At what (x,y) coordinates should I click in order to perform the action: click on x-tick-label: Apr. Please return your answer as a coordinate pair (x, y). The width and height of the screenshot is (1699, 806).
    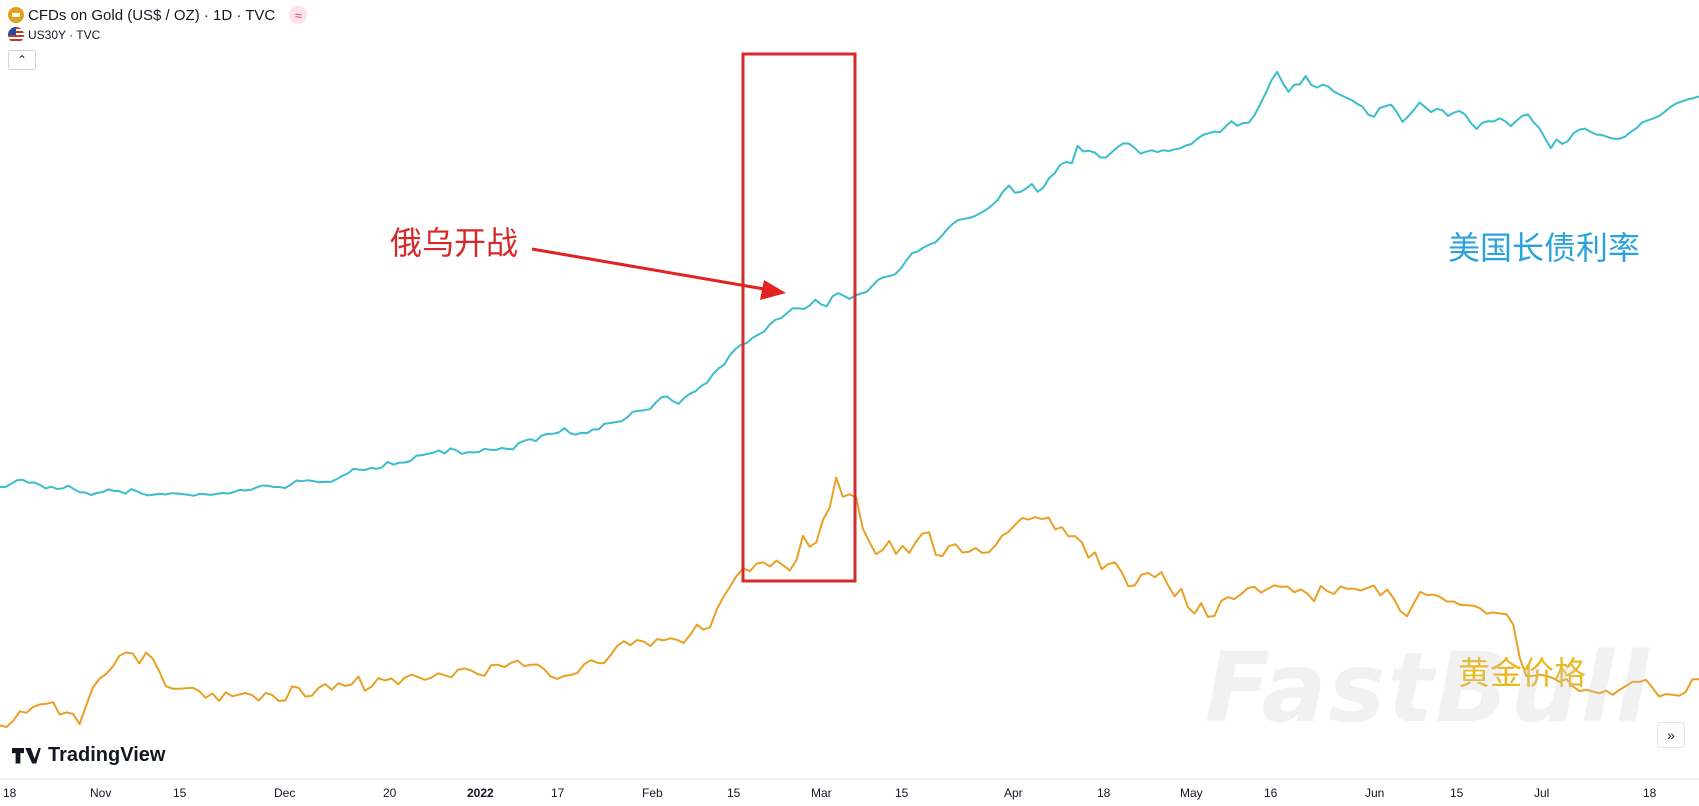
    Looking at the image, I should click on (1013, 793).